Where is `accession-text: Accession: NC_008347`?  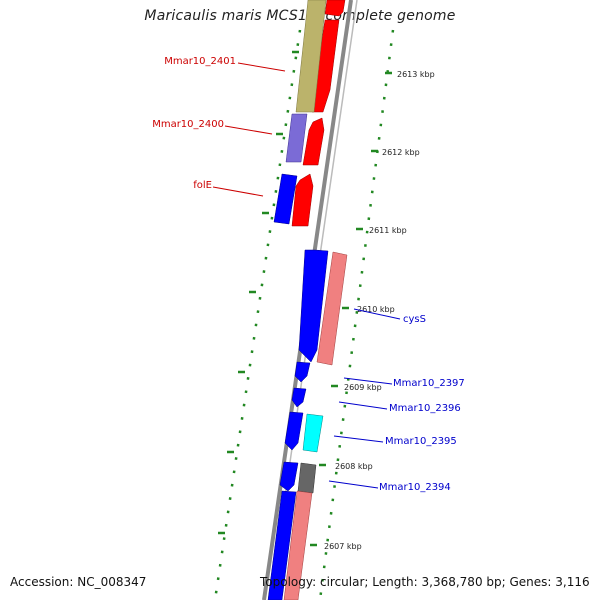
accession-text: Accession: NC_008347 is located at coordinates (78, 582).